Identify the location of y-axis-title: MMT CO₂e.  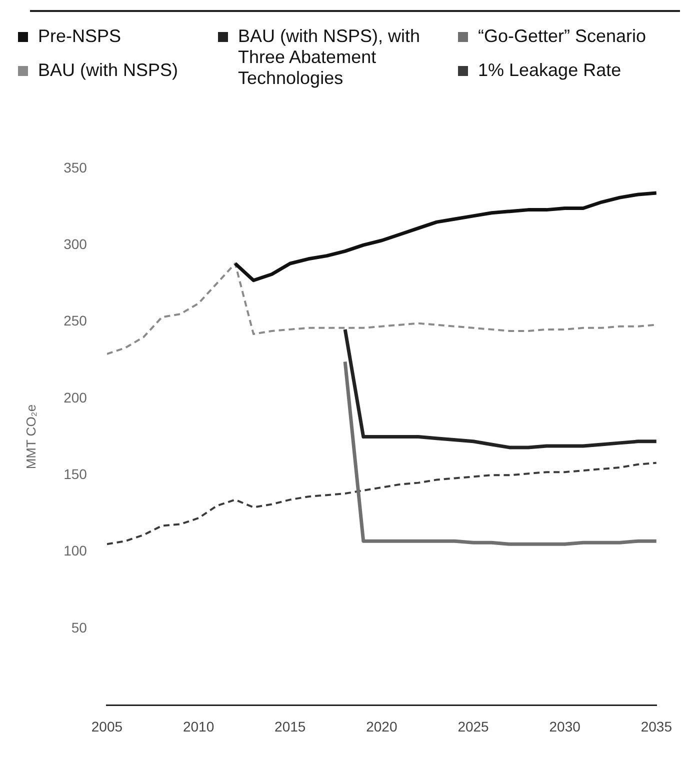
(30, 437).